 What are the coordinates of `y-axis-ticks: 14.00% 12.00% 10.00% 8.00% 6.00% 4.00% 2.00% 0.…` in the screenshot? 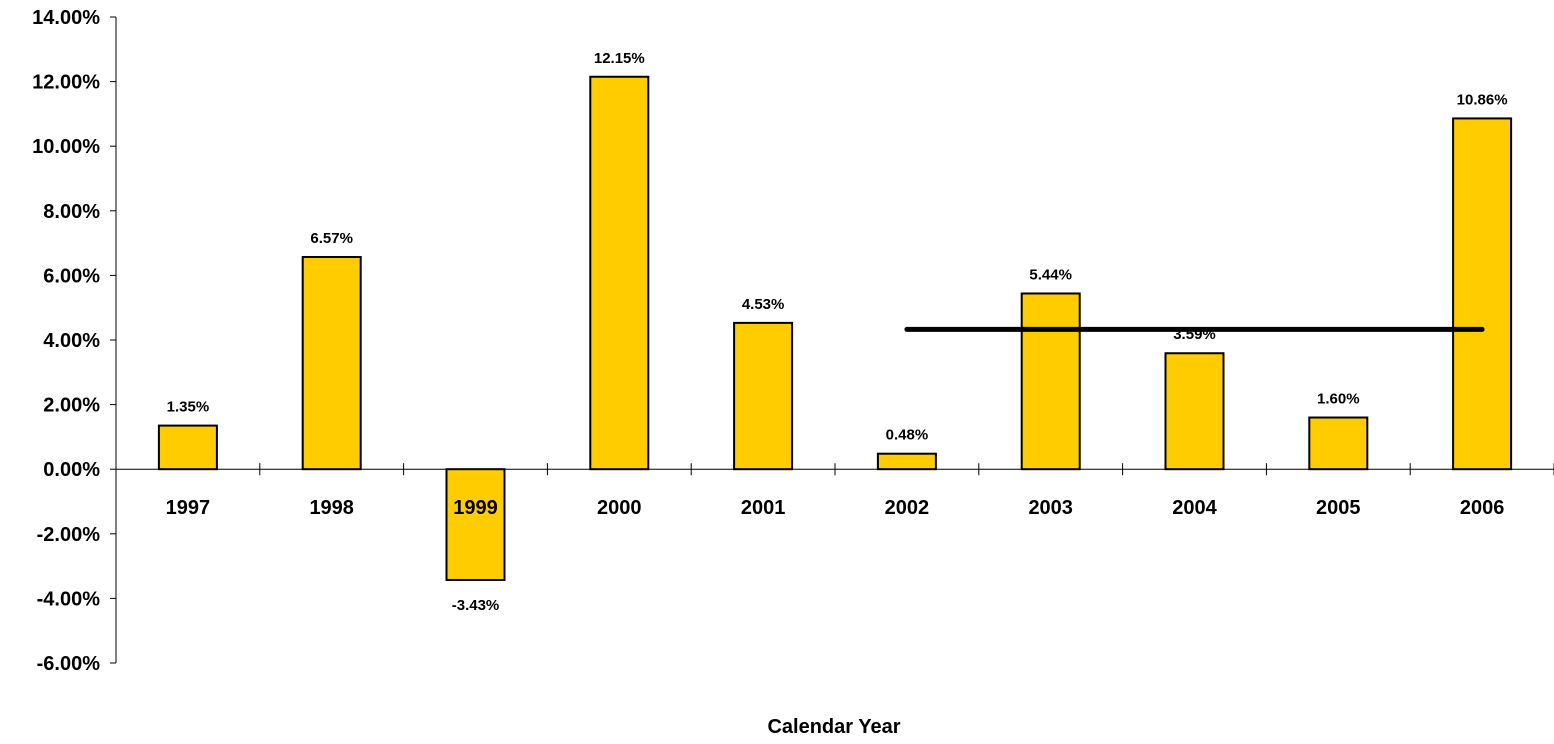 It's located at (74, 341).